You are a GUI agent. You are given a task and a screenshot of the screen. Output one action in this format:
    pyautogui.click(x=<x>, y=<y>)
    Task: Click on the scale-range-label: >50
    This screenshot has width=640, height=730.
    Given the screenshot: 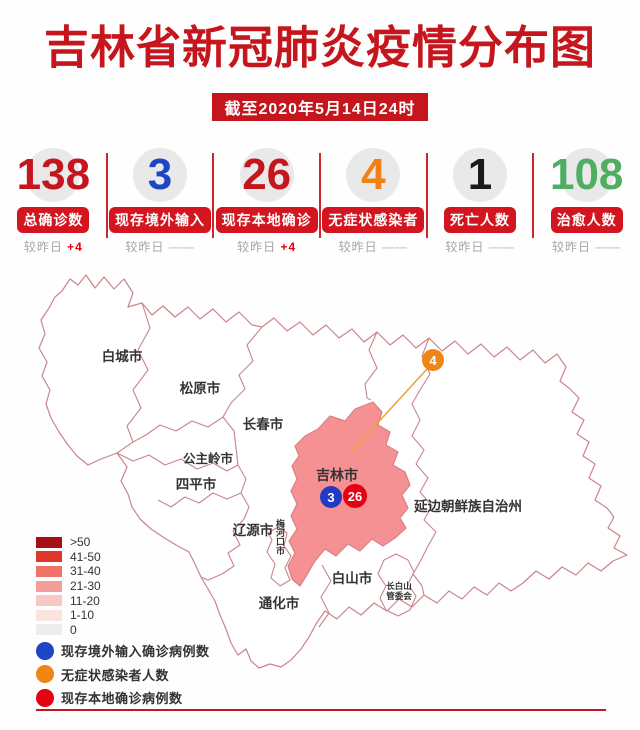 What is the action you would take?
    pyautogui.click(x=80, y=542)
    